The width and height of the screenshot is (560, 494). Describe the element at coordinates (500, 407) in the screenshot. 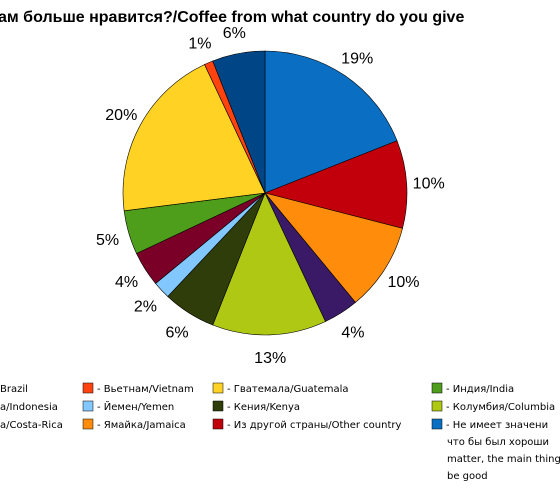

I see `legend-entry: - Колумбия/Columbia` at that location.